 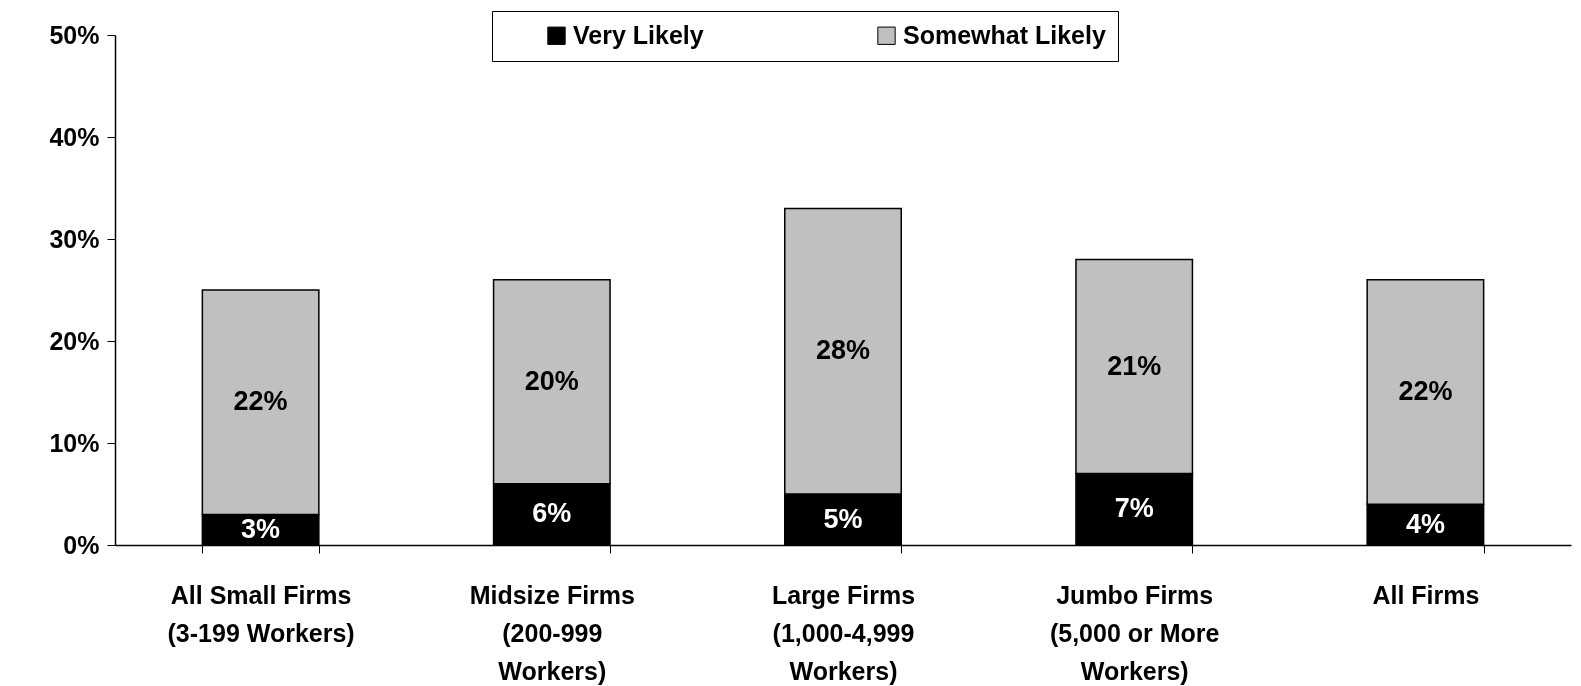 What do you see at coordinates (261, 528) in the screenshot?
I see `data-label: 3%` at bounding box center [261, 528].